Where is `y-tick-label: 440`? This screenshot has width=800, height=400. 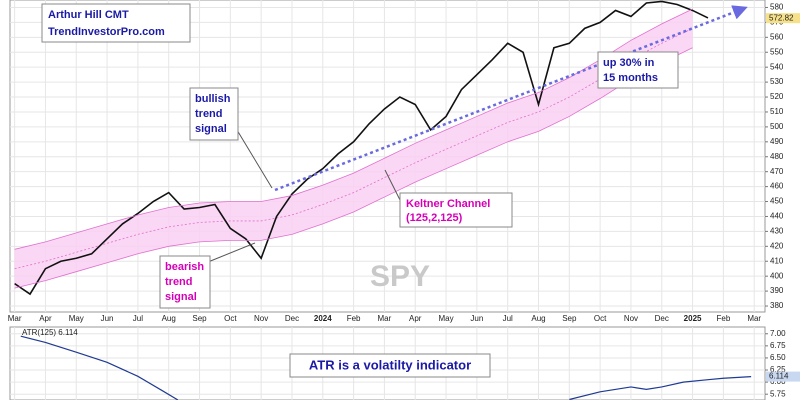 y-tick-label: 440 is located at coordinates (777, 216).